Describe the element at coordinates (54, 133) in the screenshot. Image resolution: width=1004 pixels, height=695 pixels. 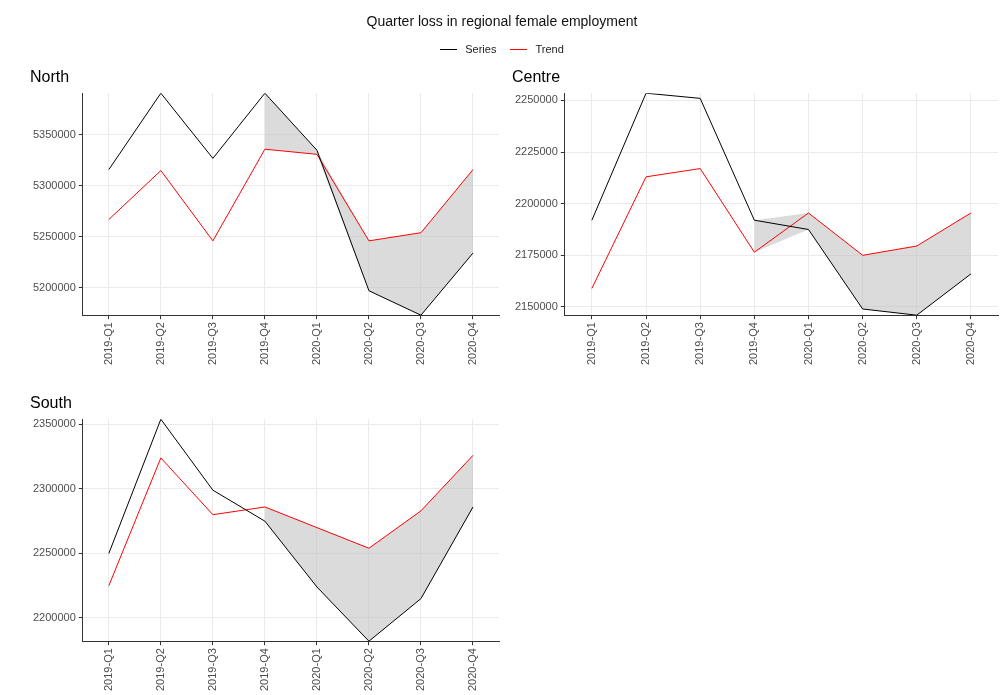
I see `y-tick-label: 5350000` at that location.